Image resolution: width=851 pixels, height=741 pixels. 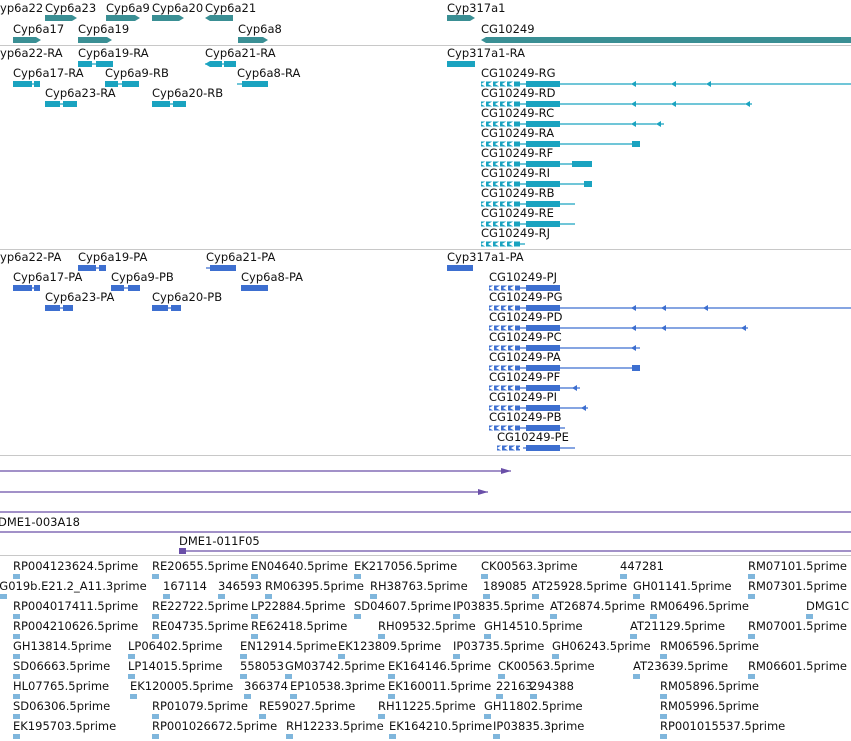 I want to click on protein-cyp6a9-pb, so click(x=125, y=288).